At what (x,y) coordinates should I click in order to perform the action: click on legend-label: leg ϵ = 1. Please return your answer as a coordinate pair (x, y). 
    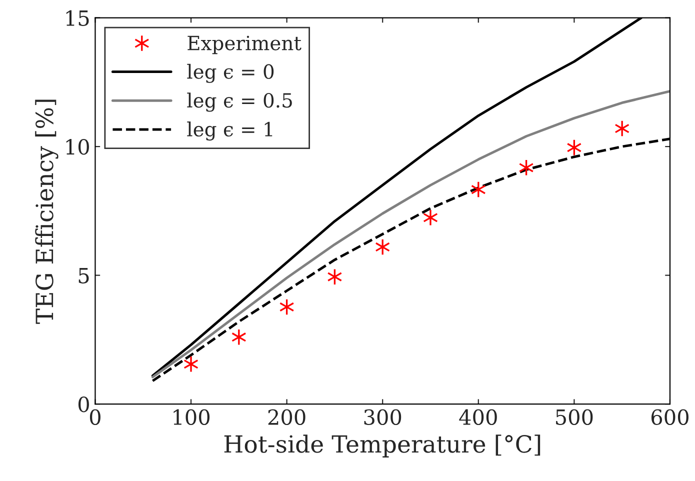
    Looking at the image, I should click on (229, 131).